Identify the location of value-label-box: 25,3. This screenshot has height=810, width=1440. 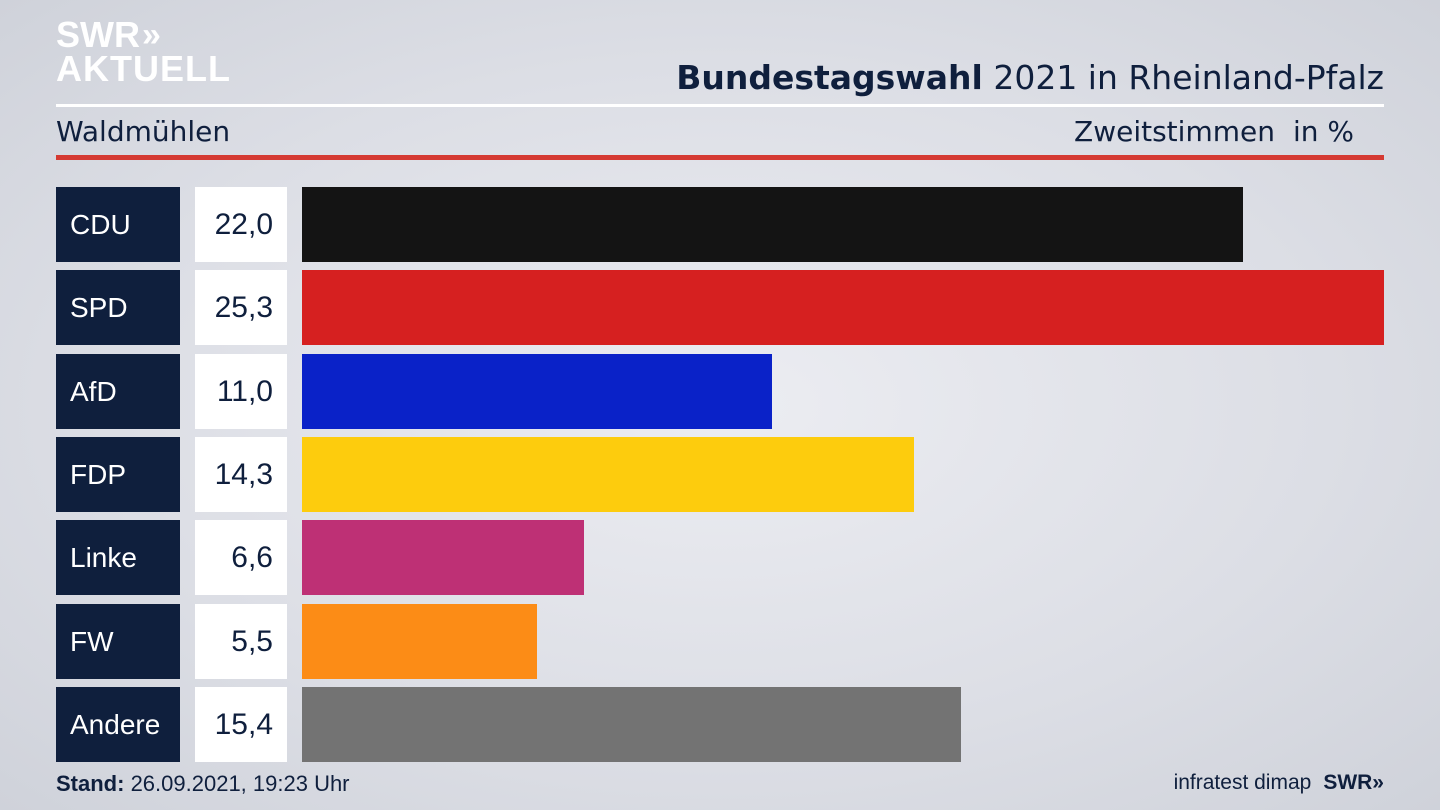
(241, 307).